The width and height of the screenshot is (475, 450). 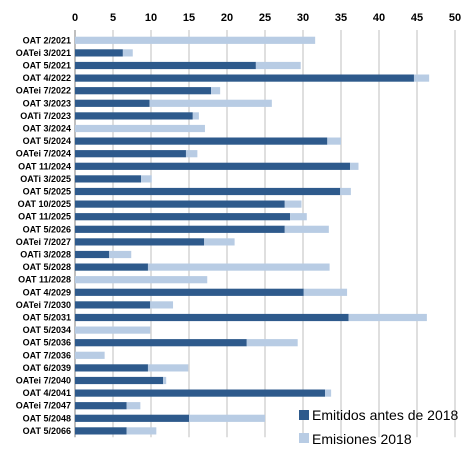 I want to click on category-label: OAT 4/2041, so click(x=47, y=393).